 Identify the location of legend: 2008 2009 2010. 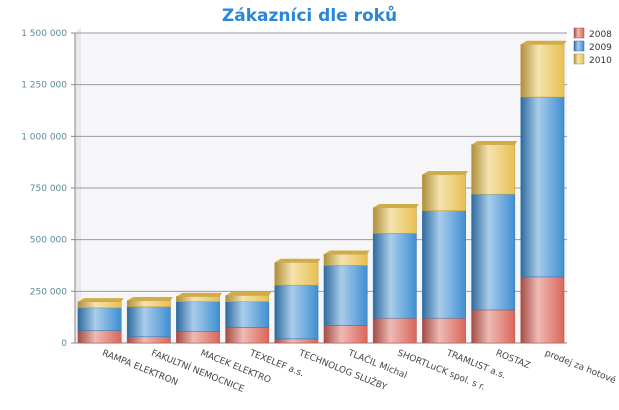
(592, 46).